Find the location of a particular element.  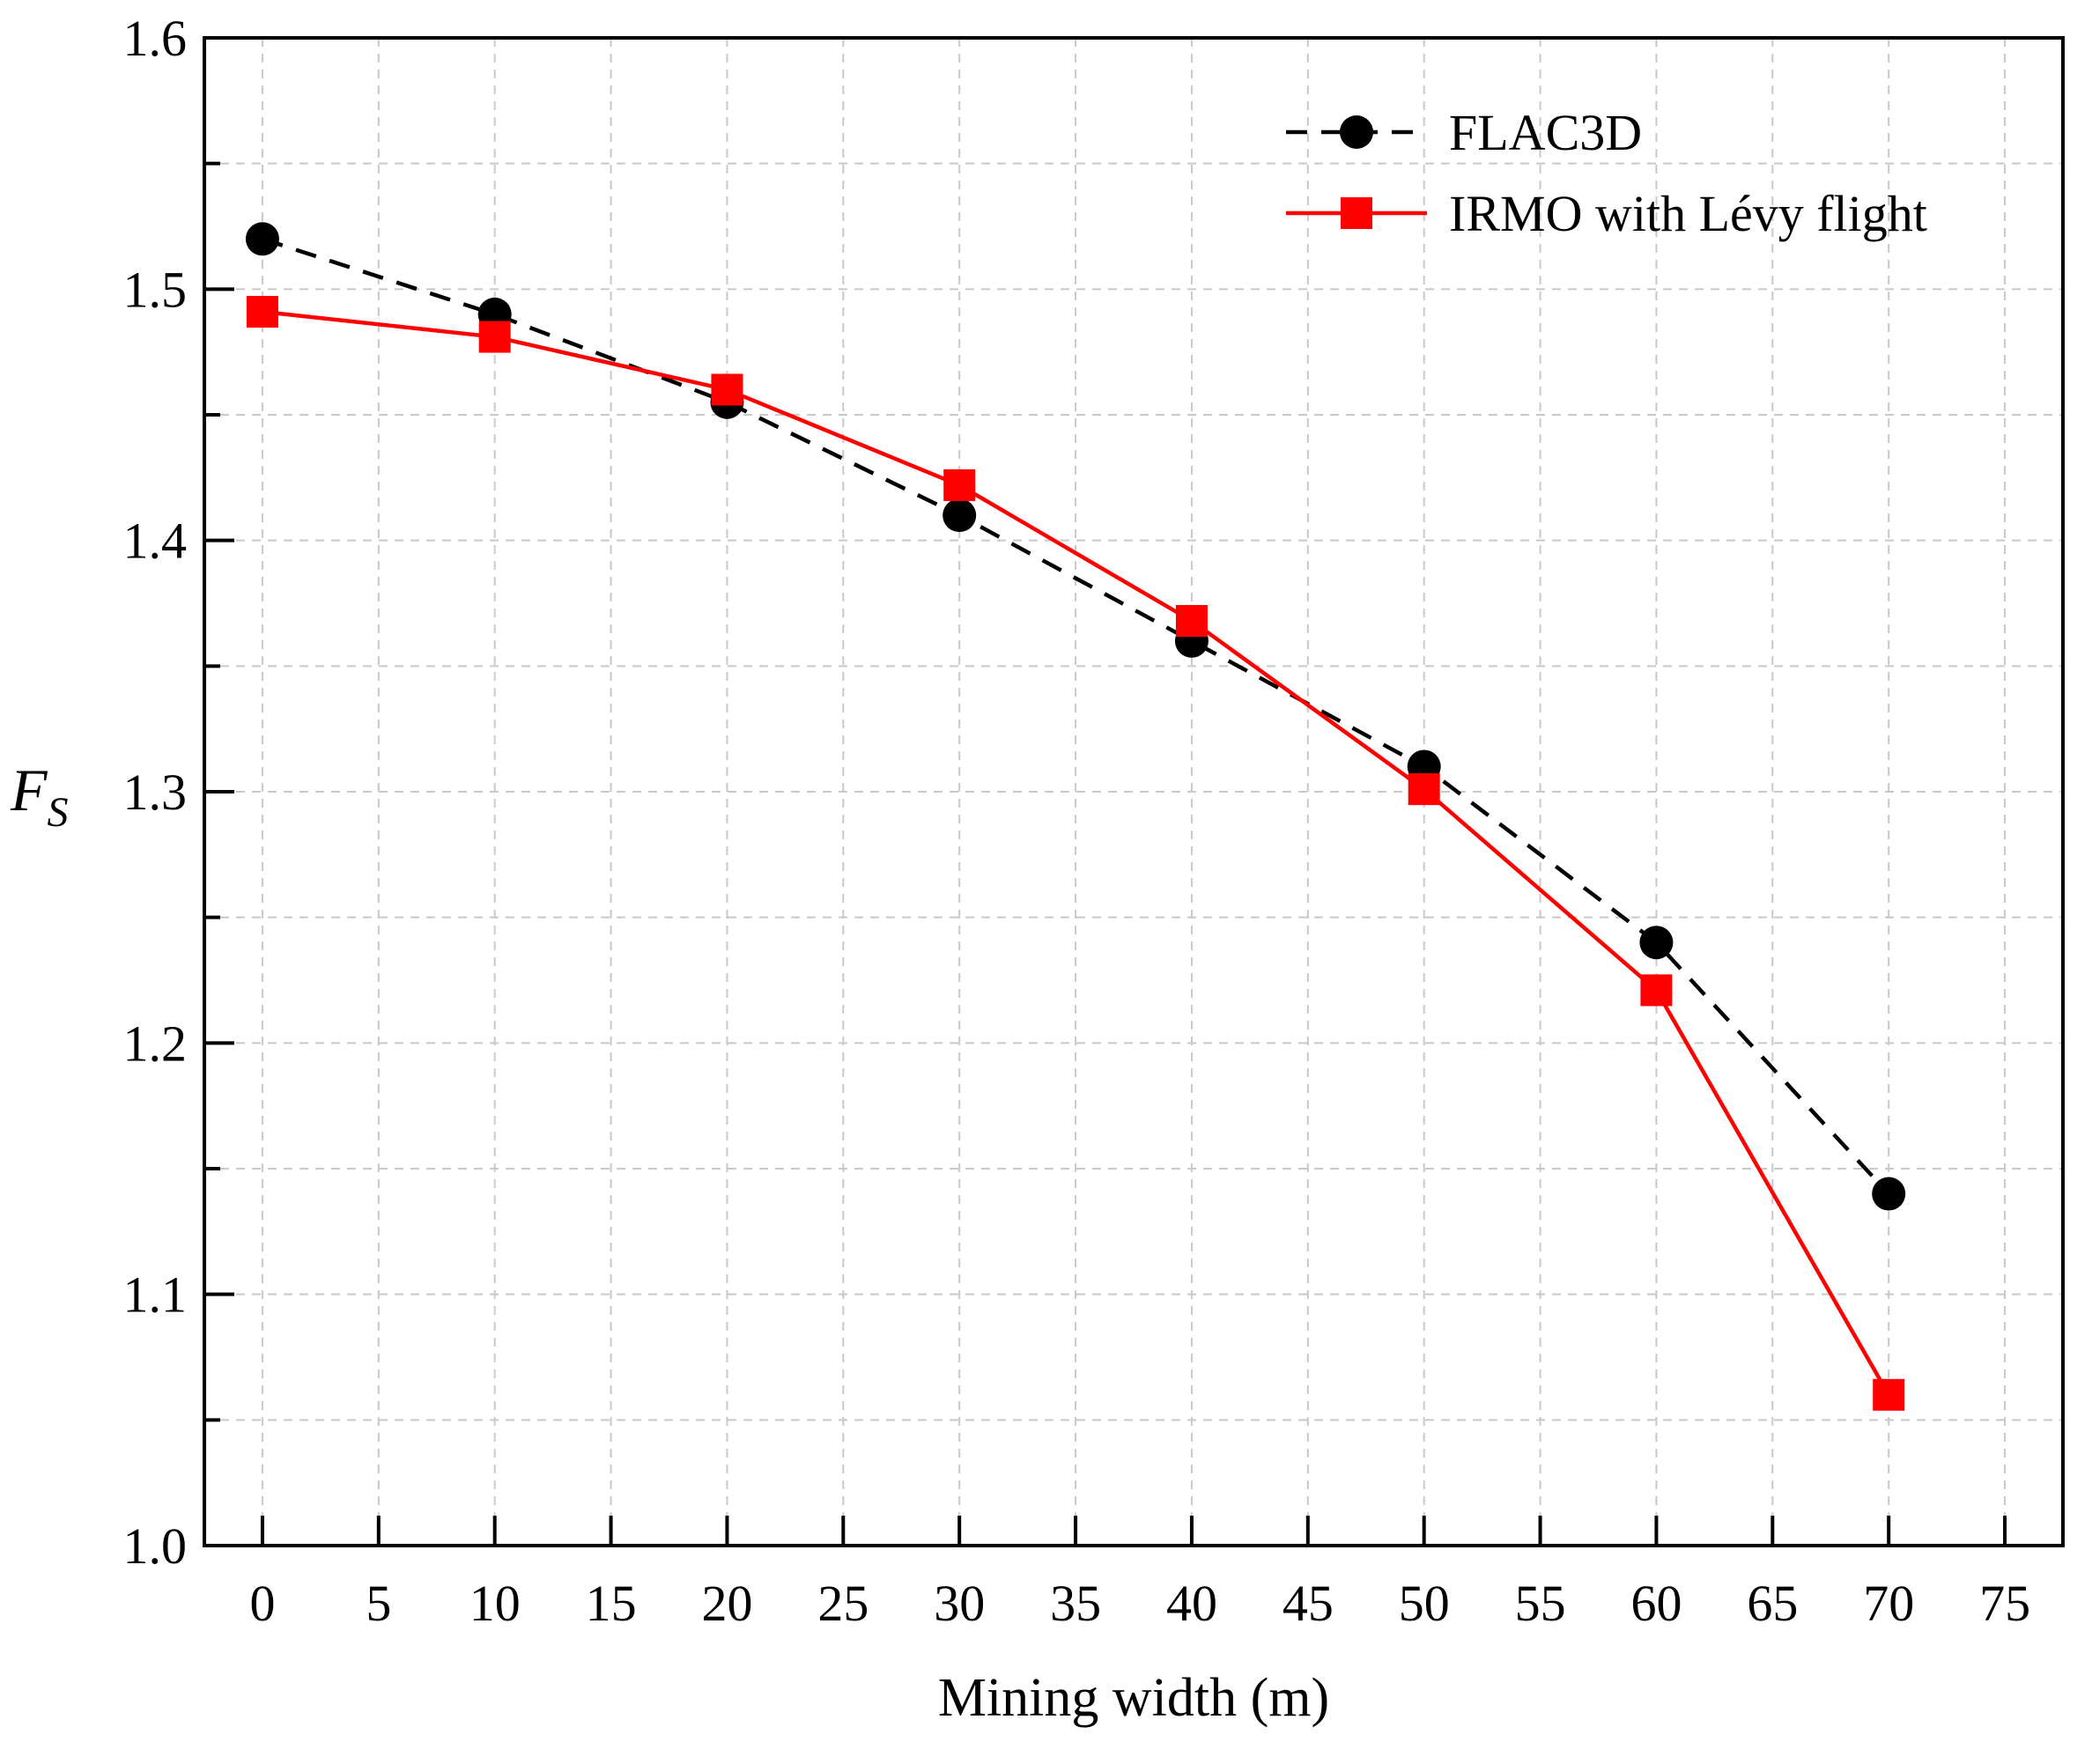

x-tick-label: 0 is located at coordinates (262, 1604).